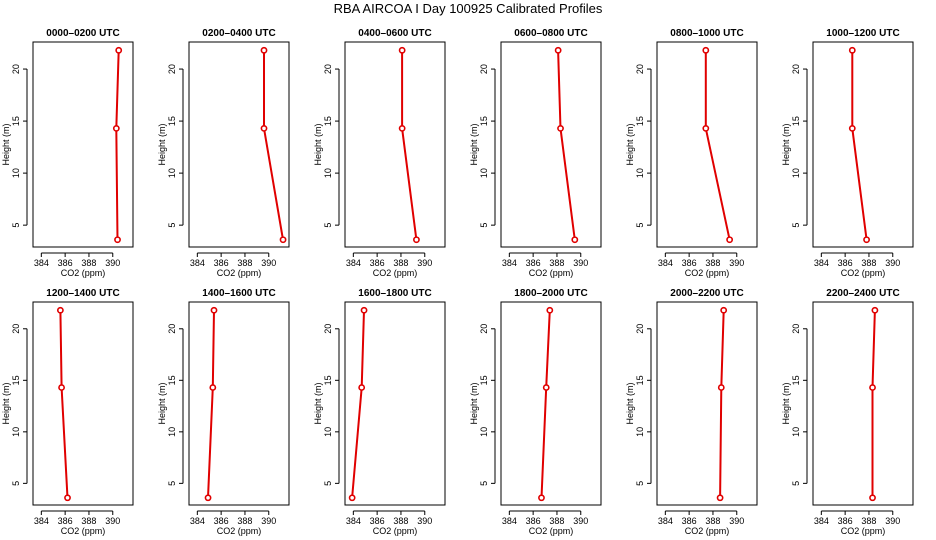 The height and width of the screenshot is (540, 936). What do you see at coordinates (238, 293) in the screenshot?
I see `panel-title: 1400–1600 UTC` at bounding box center [238, 293].